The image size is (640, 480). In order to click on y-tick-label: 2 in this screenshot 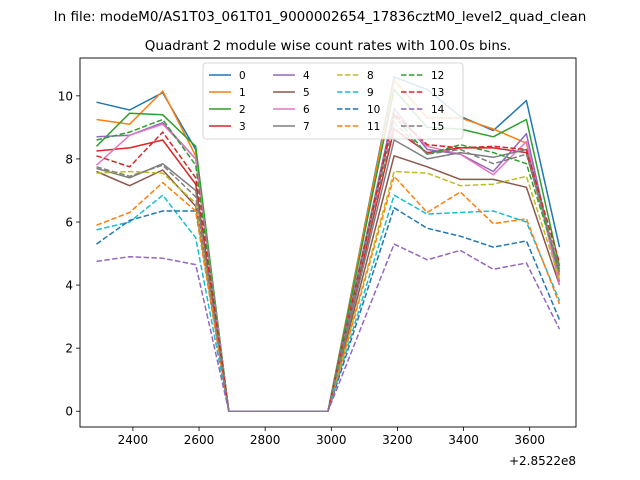, I will do `click(69, 349)`.